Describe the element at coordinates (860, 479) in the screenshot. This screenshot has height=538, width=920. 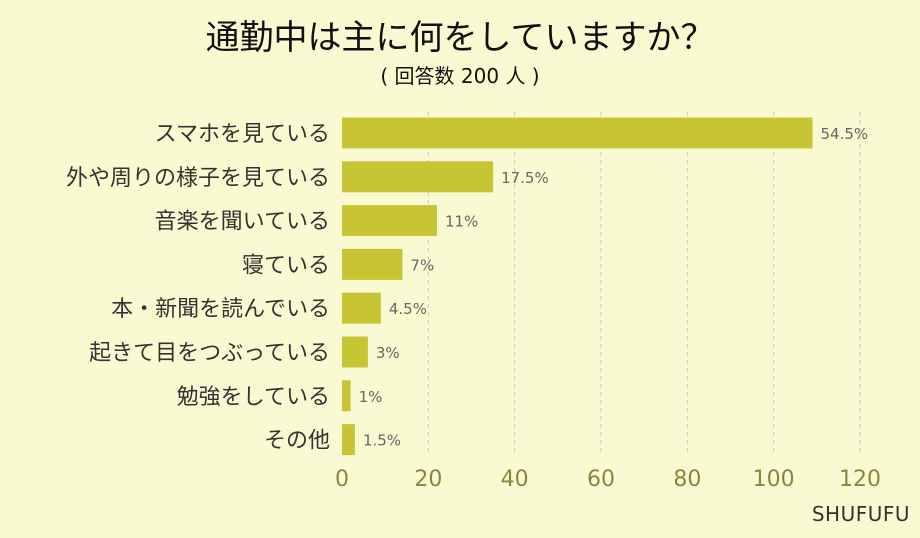
I see `x-tick-label: 120` at that location.